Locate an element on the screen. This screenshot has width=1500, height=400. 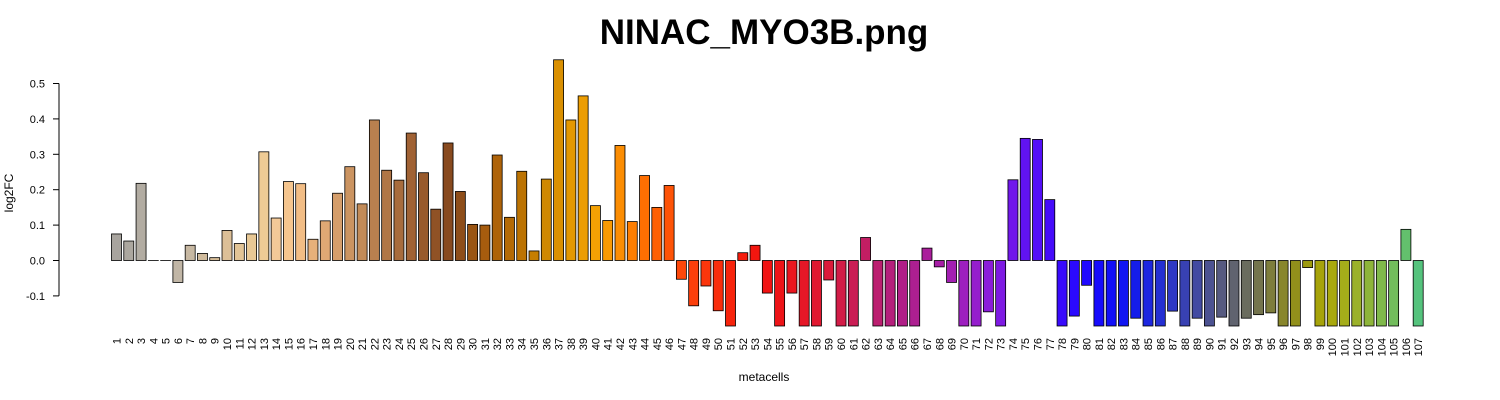
x-tick-label: 41 is located at coordinates (609, 344).